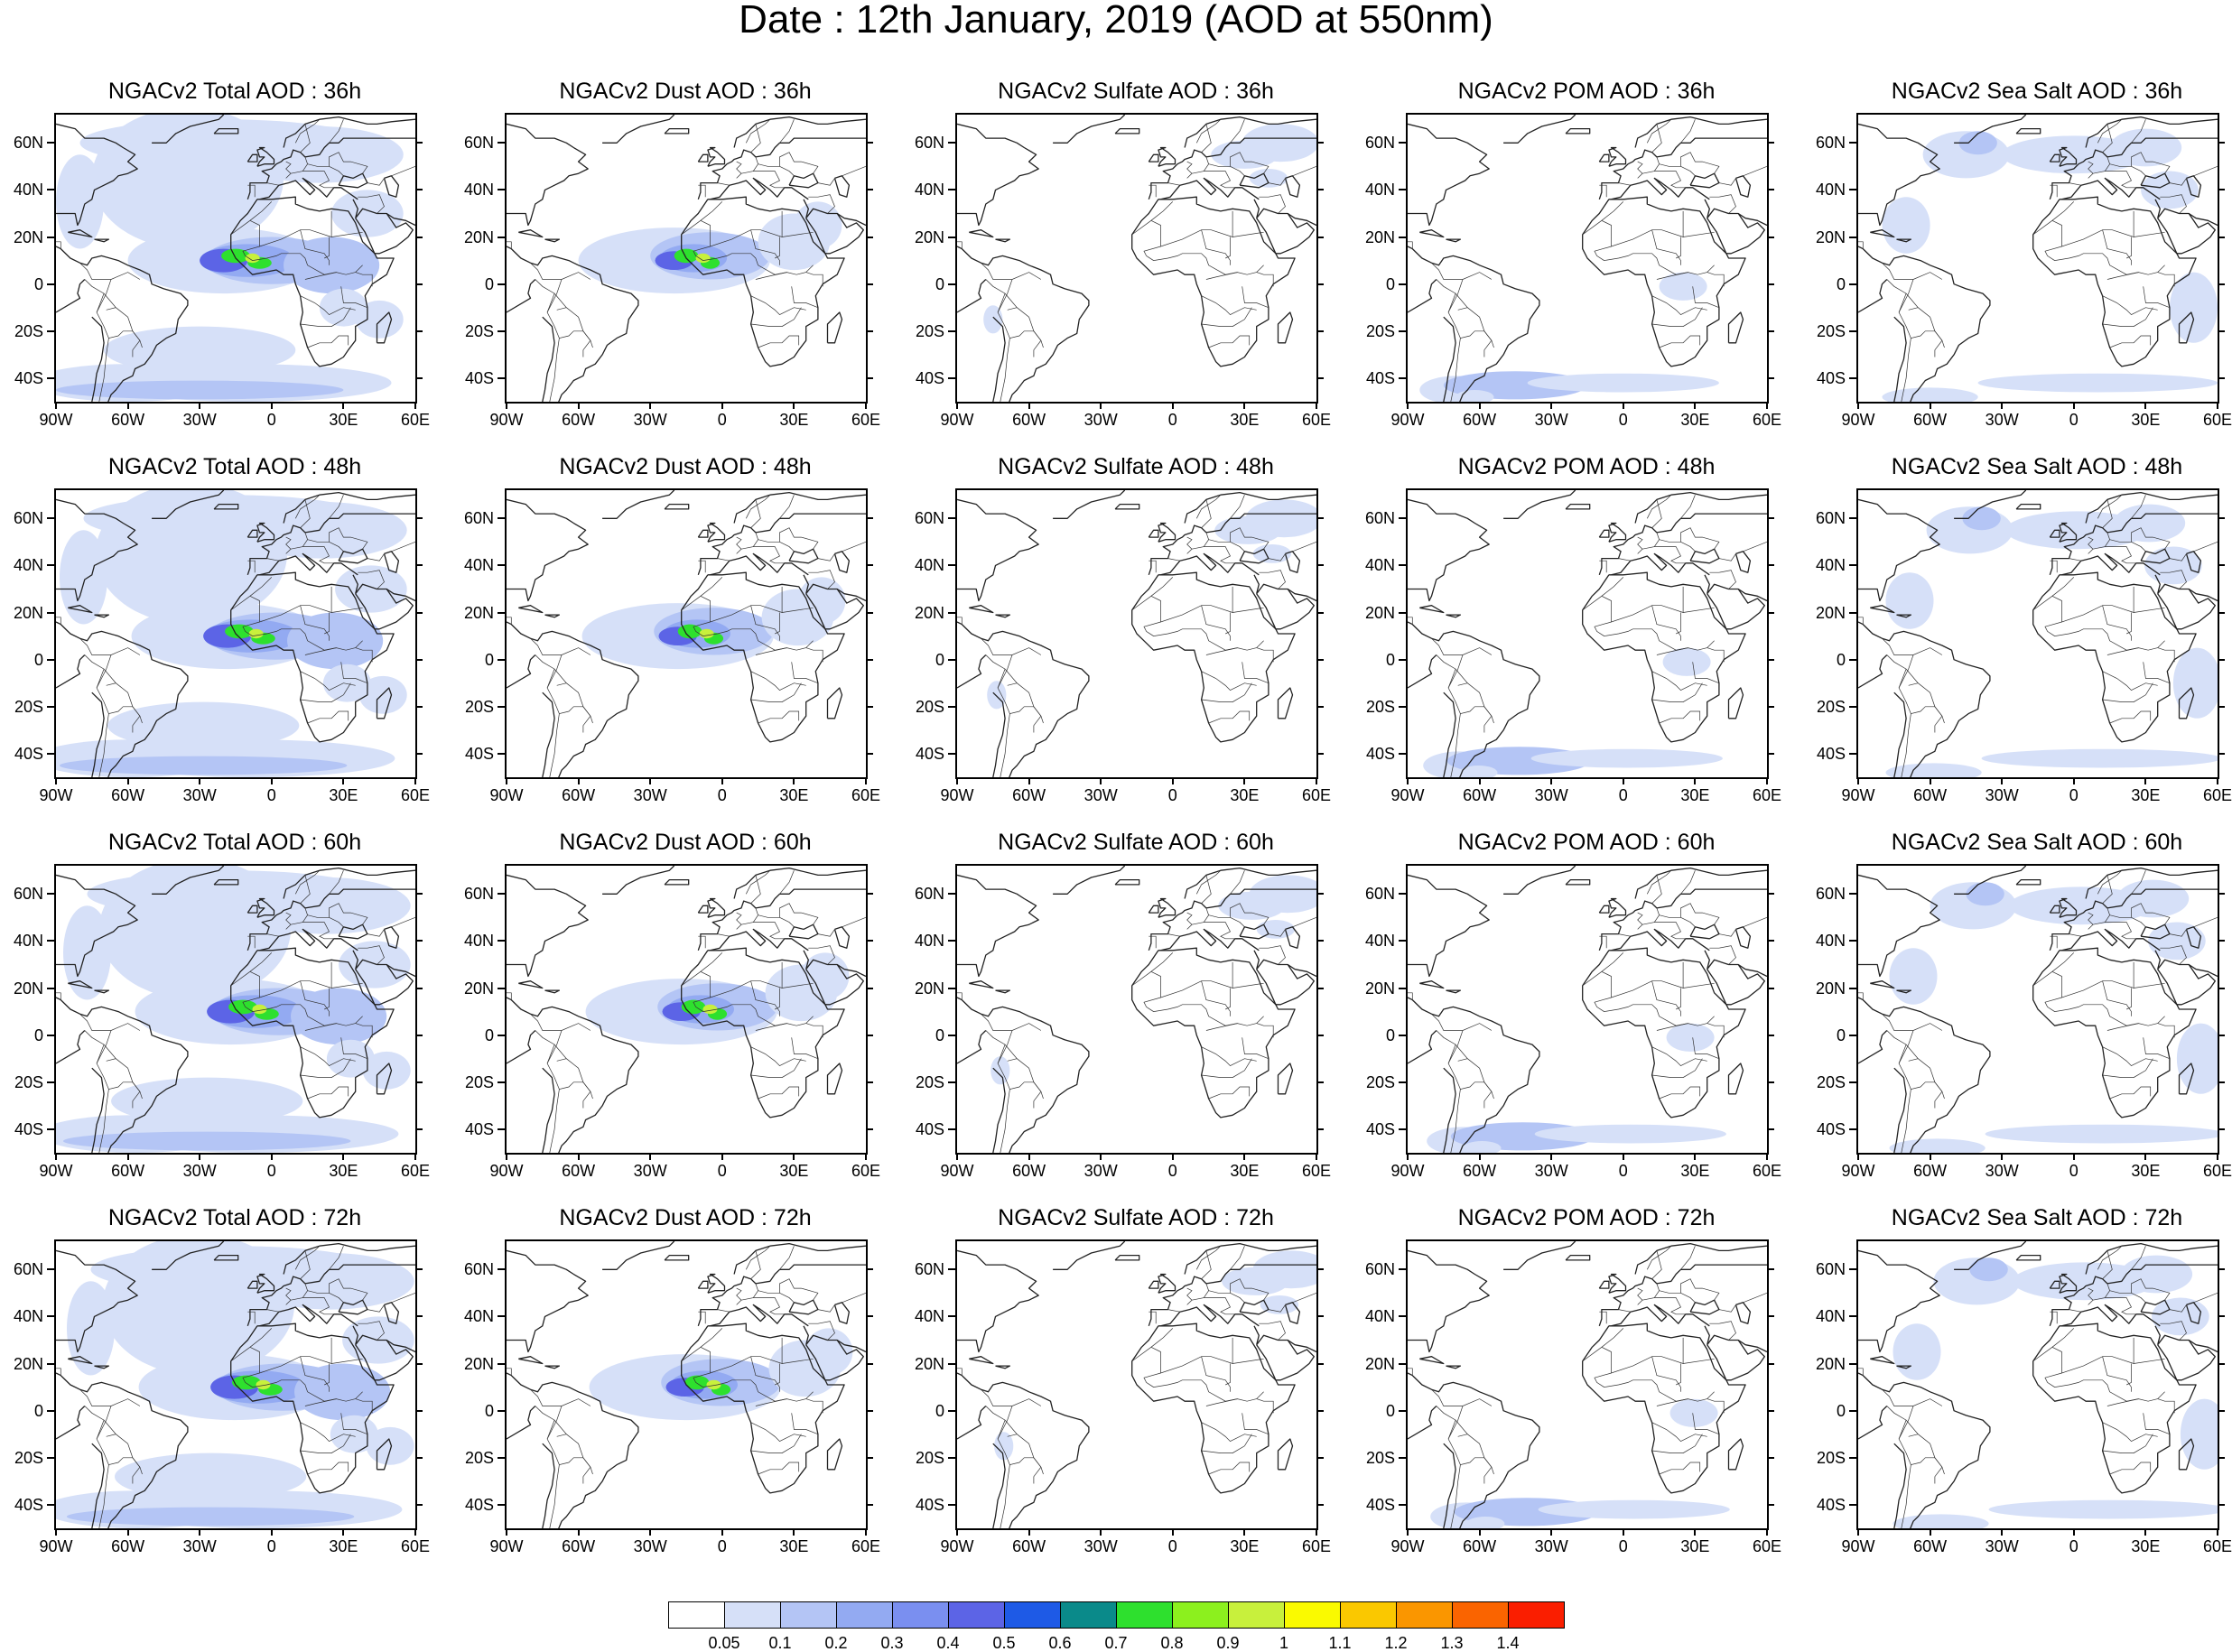 This screenshot has width=2232, height=1652. I want to click on longitude-label: 60W, so click(1930, 1546).